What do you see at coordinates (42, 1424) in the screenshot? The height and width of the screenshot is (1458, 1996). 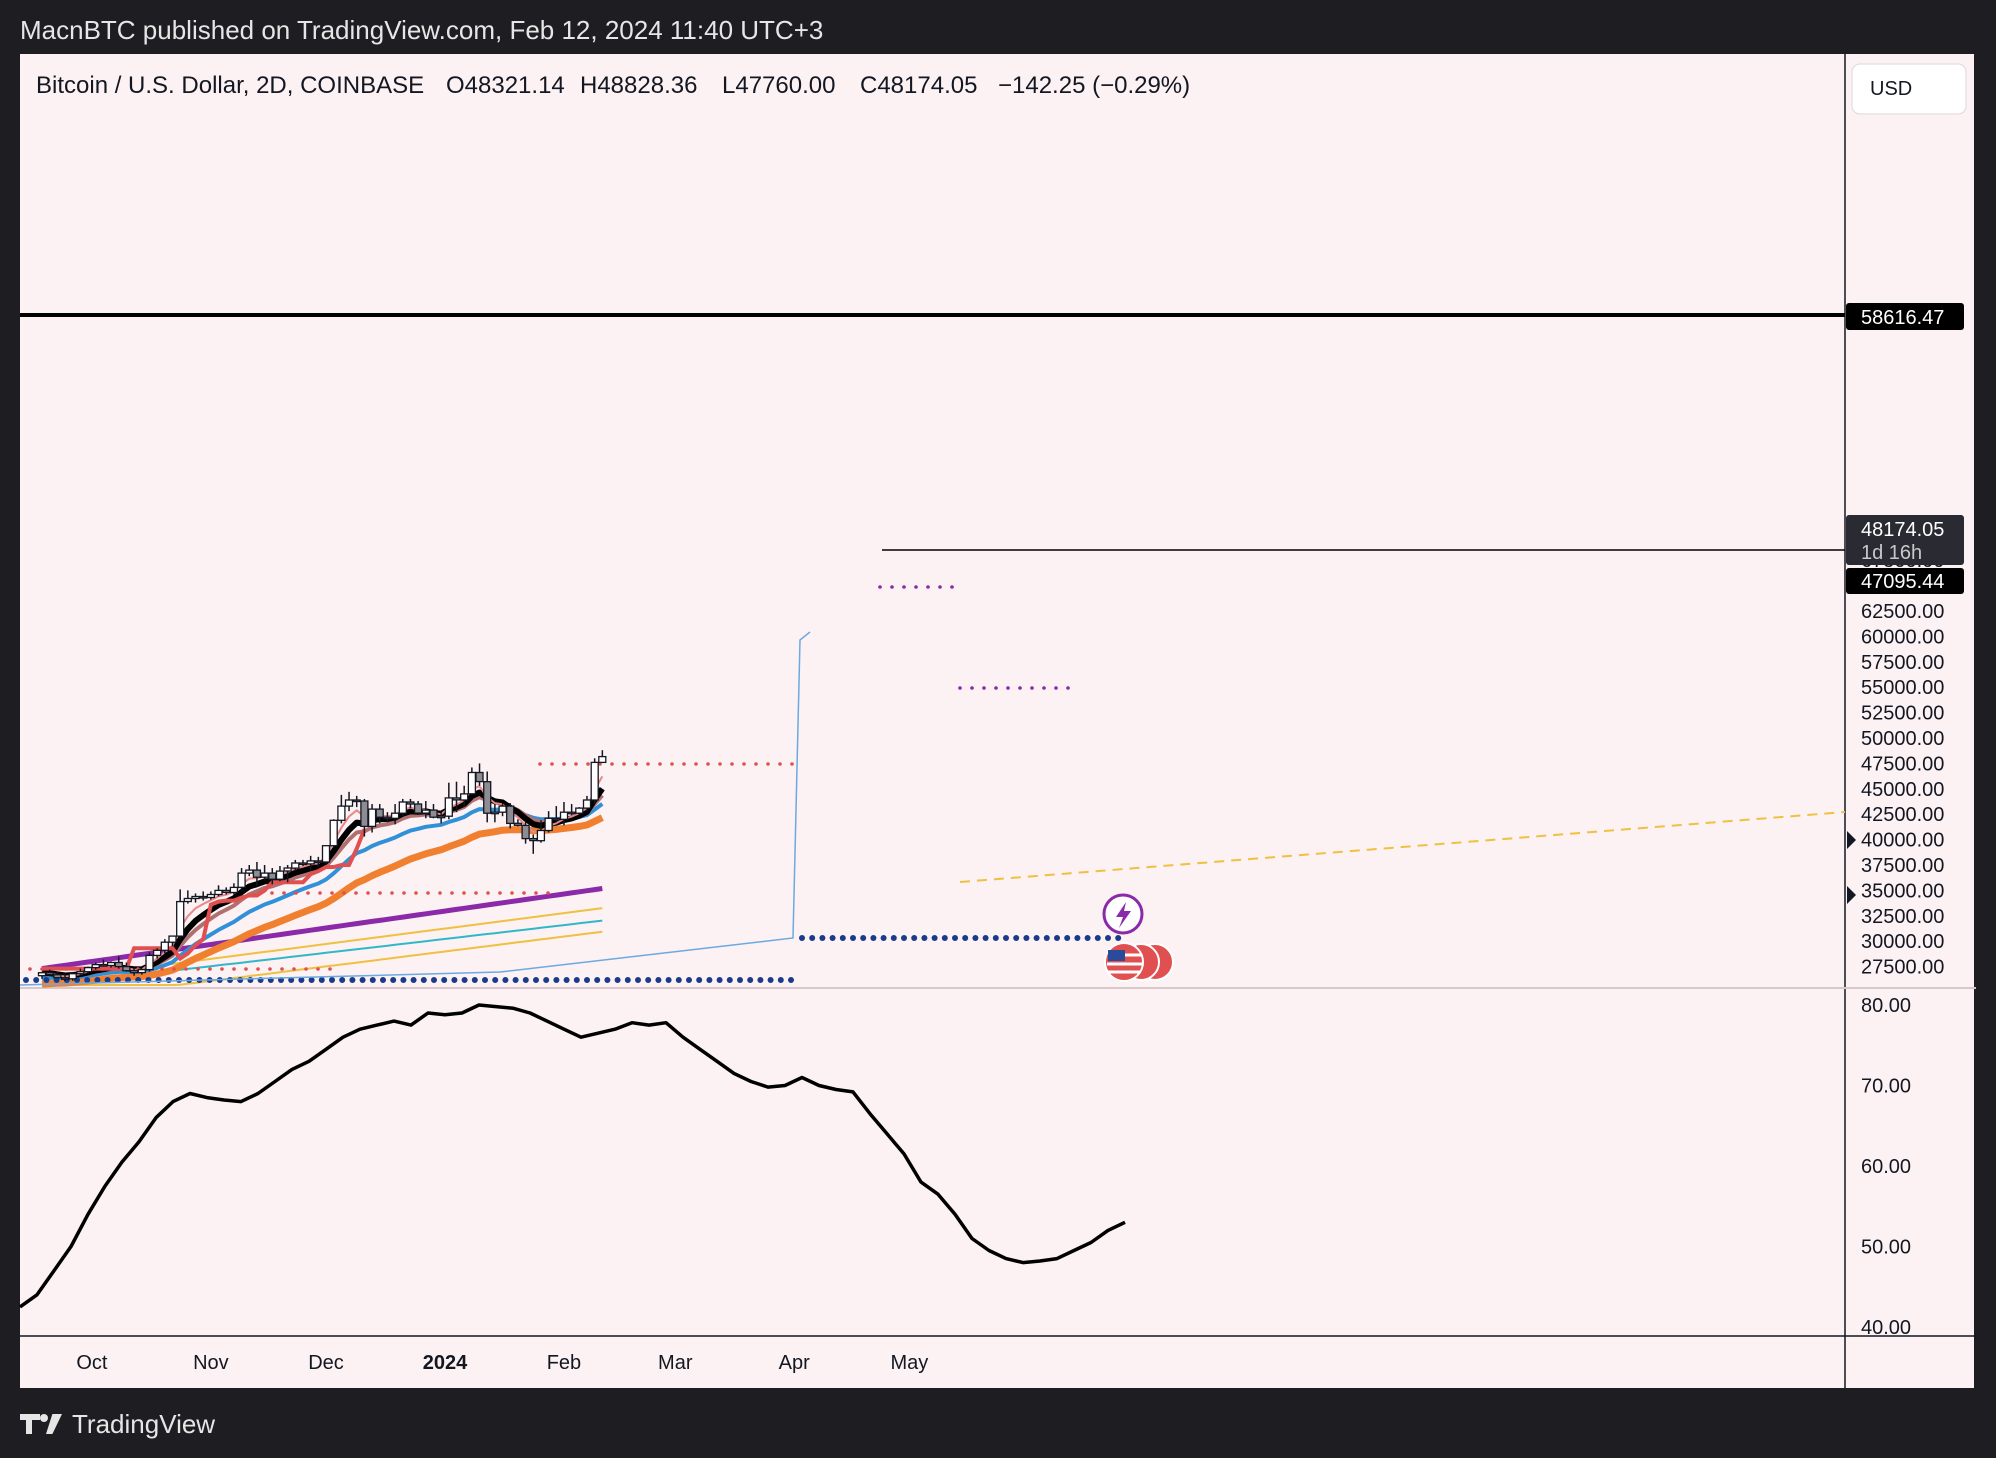 I see `tradingview-logo-icon` at bounding box center [42, 1424].